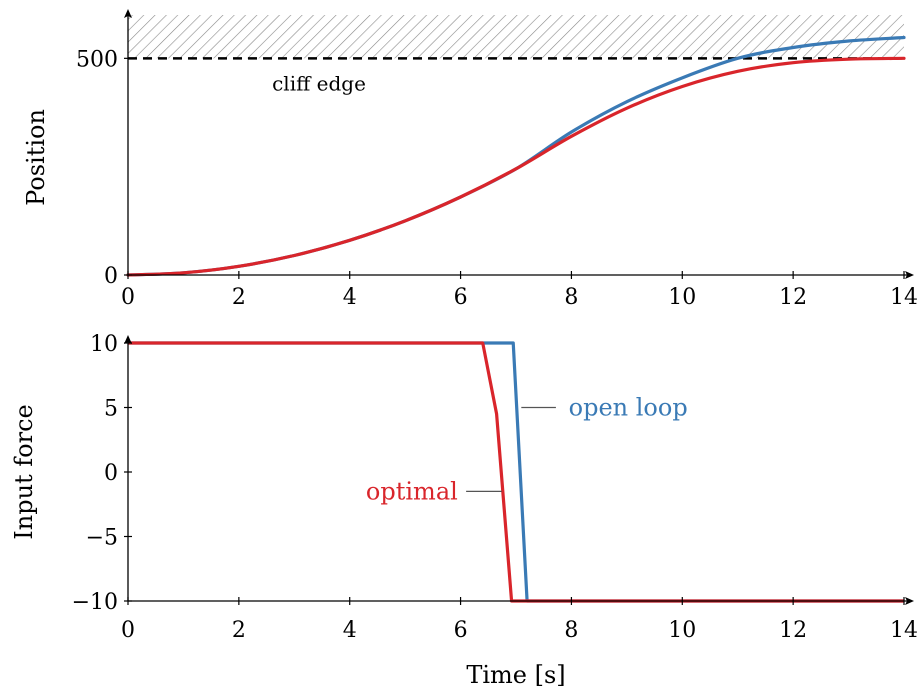 This screenshot has width=923, height=691. I want to click on cliff-edge-label: cliff edge, so click(319, 83).